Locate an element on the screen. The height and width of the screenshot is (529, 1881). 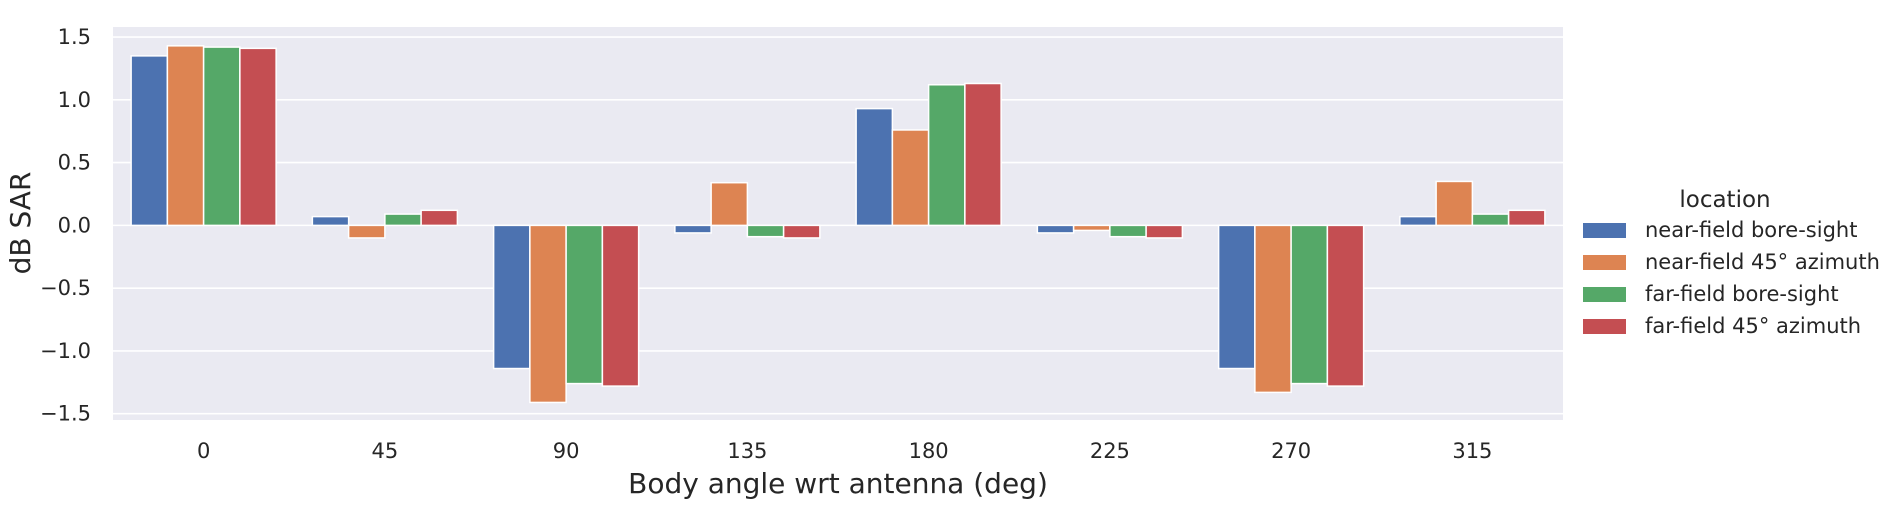
legend-label: far-field 45° azimuth is located at coordinates (1753, 326).